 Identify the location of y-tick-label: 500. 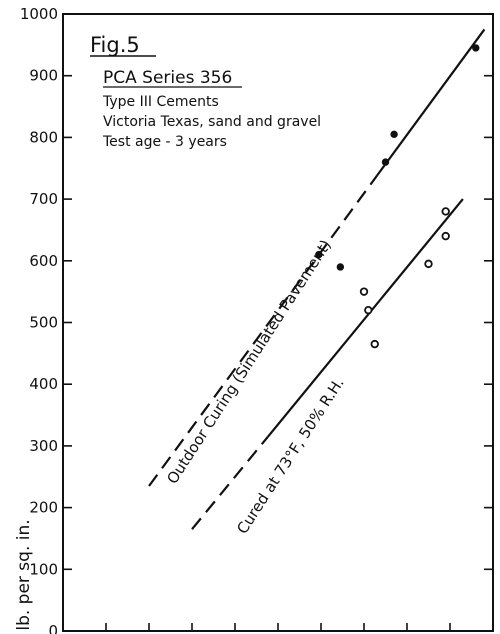
(43, 323).